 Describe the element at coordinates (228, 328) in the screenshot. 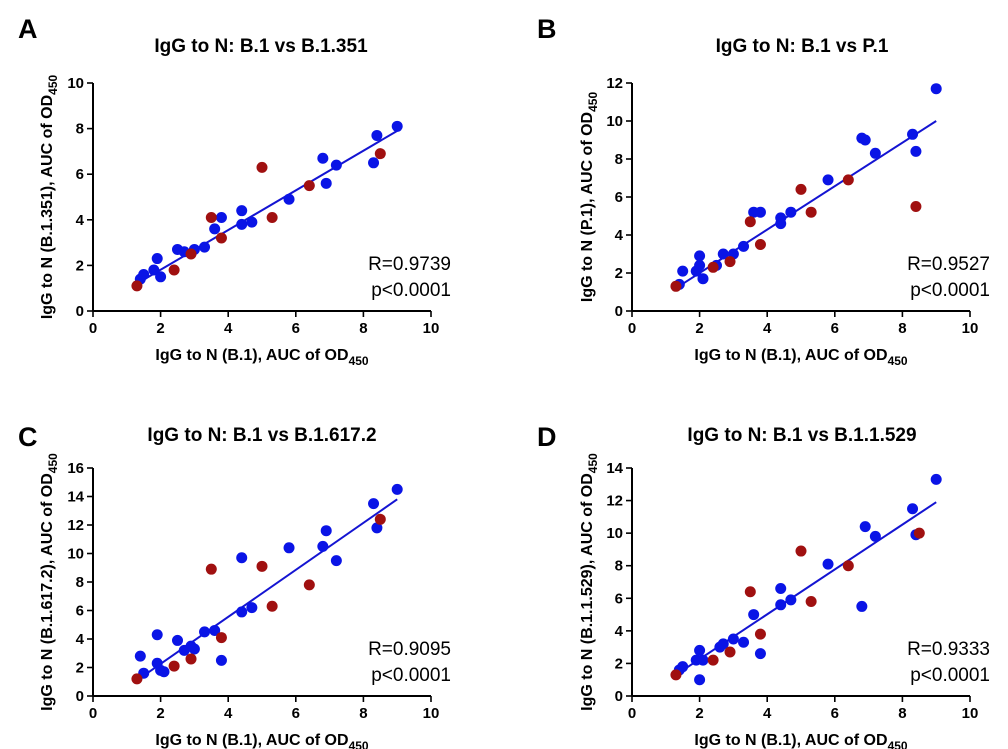

I see `x-tick-label: 4` at that location.